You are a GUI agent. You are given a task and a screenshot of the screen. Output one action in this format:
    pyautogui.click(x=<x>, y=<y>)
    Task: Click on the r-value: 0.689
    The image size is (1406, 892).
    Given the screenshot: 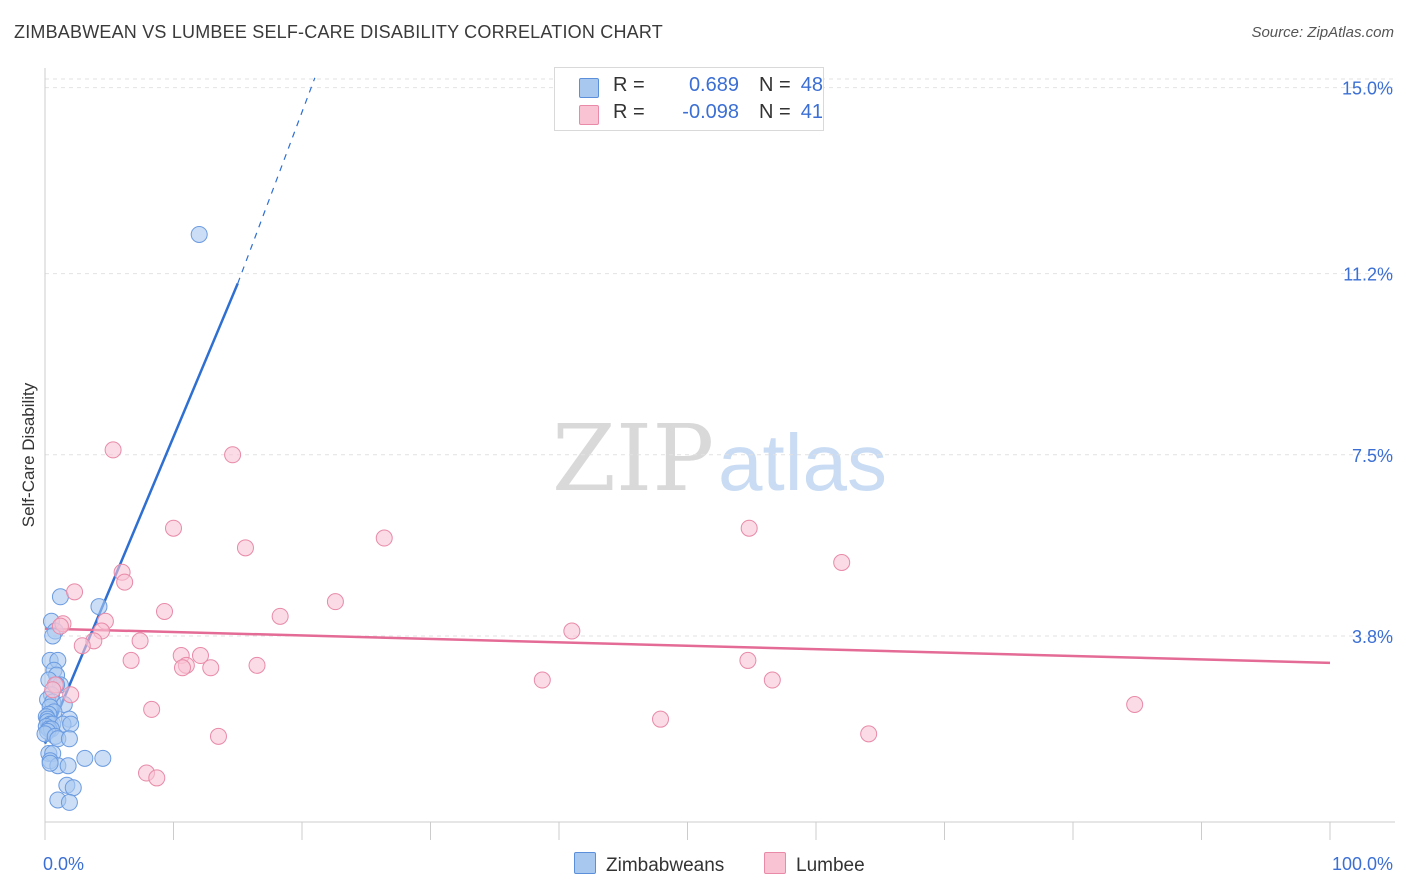 What is the action you would take?
    pyautogui.click(x=713, y=85)
    